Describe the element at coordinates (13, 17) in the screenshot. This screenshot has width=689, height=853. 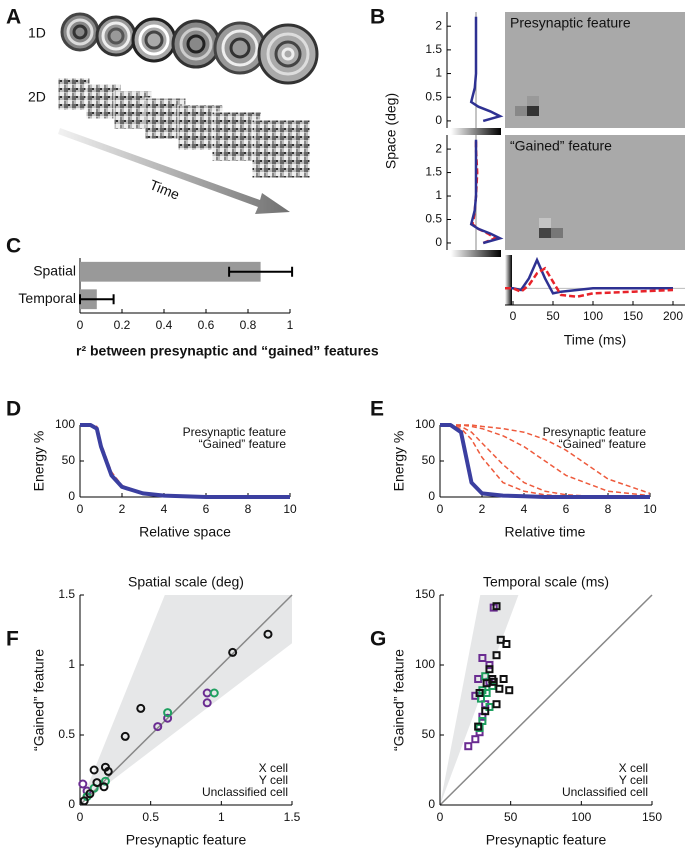
I see `panel-label: A` at that location.